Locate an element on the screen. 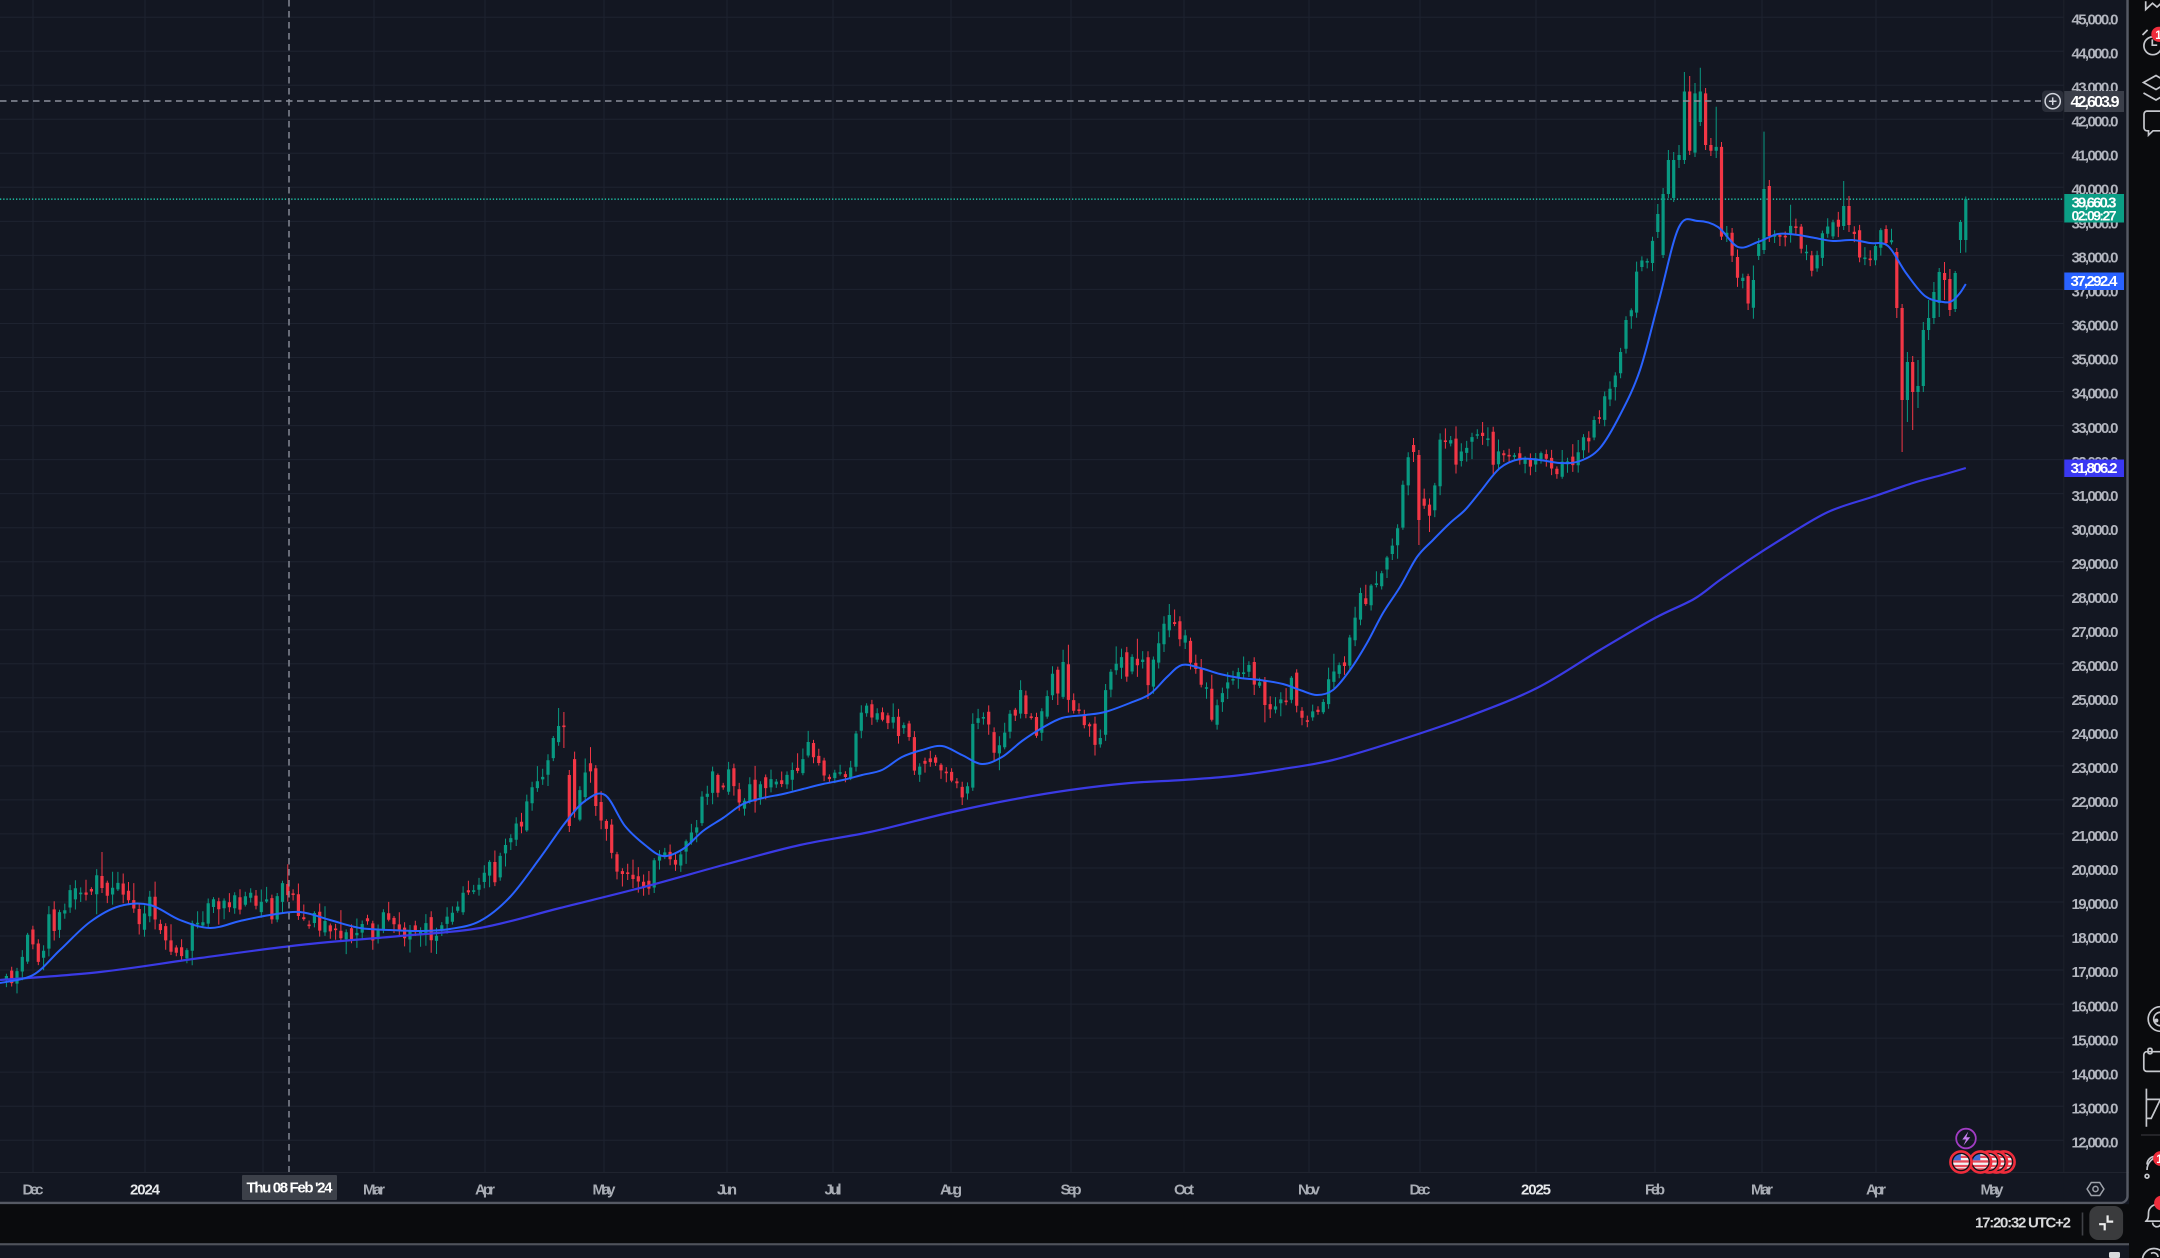  svg-text: 13,000.0 is located at coordinates (2095, 1108).